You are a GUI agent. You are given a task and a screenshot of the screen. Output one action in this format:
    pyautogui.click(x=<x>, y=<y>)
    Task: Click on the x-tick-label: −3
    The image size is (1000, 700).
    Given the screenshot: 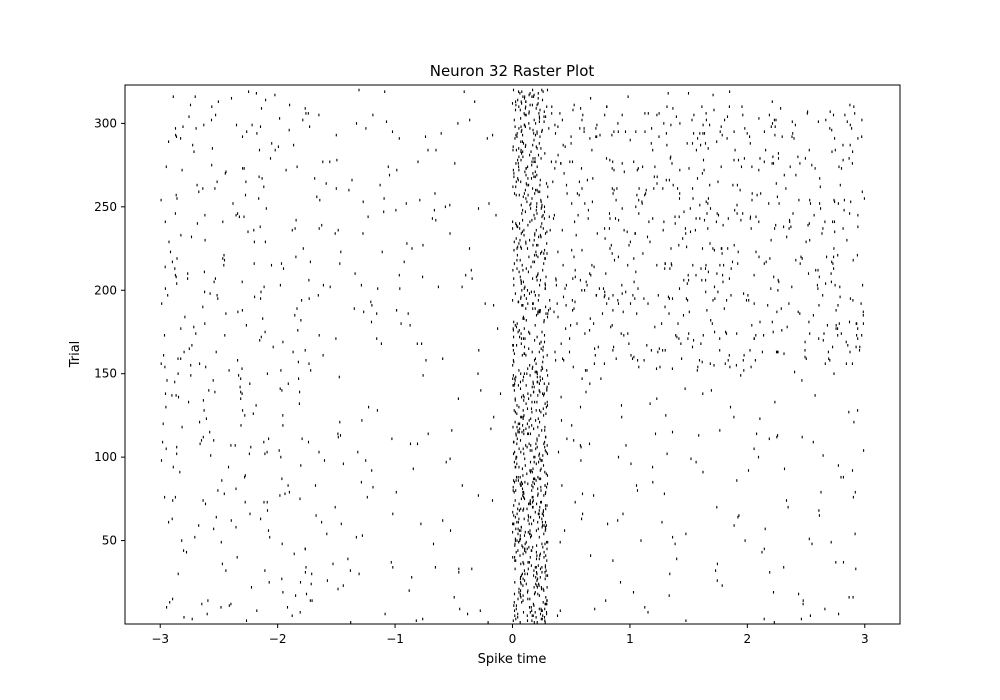 What is the action you would take?
    pyautogui.click(x=160, y=639)
    